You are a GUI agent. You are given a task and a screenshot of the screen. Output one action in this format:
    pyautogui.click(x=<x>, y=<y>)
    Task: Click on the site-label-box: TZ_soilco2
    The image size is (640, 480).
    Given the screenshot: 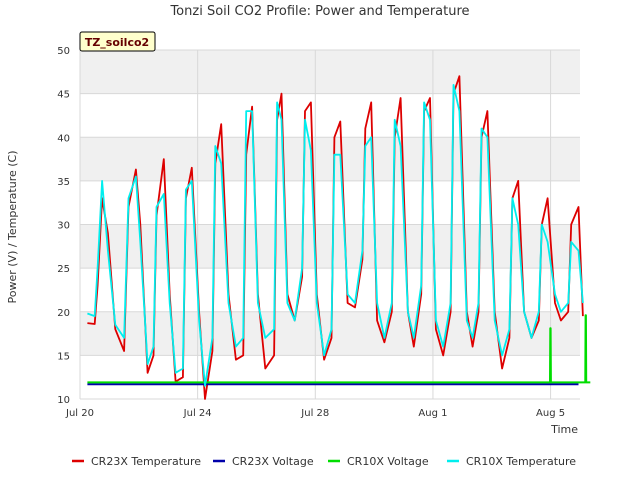 What is the action you would take?
    pyautogui.click(x=117, y=41)
    